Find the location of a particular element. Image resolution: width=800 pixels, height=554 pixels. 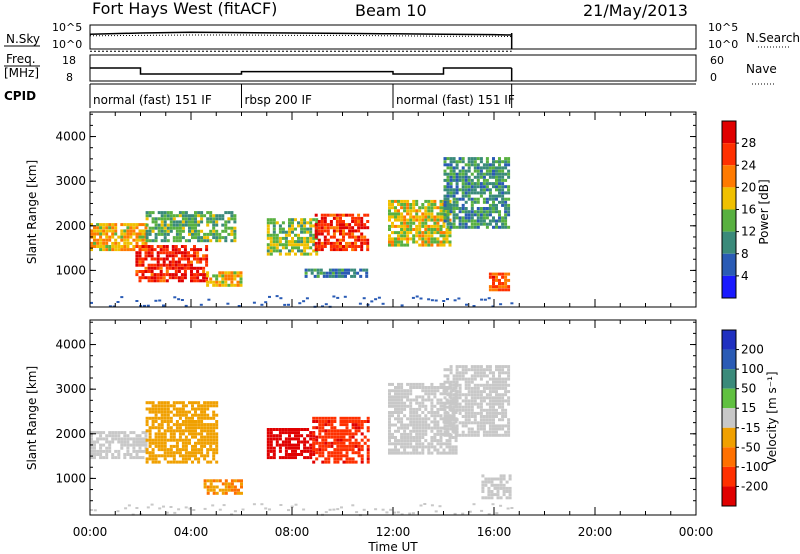

noise-right-label: N.Search is located at coordinates (773, 38).